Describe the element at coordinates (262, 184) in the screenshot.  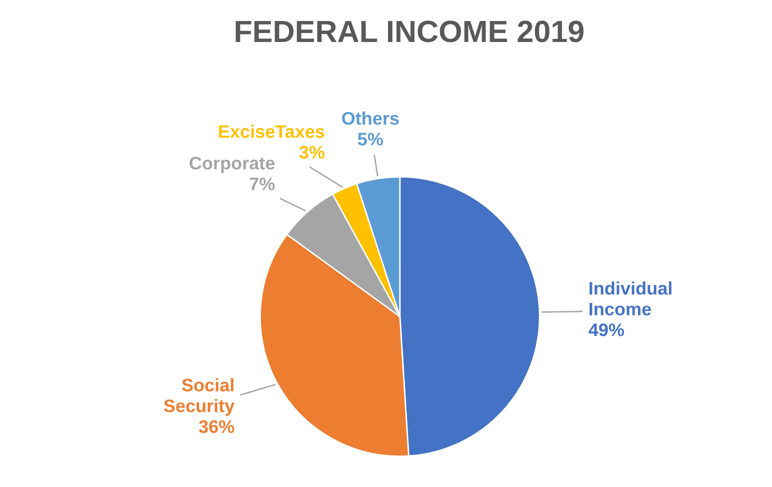
I see `data-label: 7%` at that location.